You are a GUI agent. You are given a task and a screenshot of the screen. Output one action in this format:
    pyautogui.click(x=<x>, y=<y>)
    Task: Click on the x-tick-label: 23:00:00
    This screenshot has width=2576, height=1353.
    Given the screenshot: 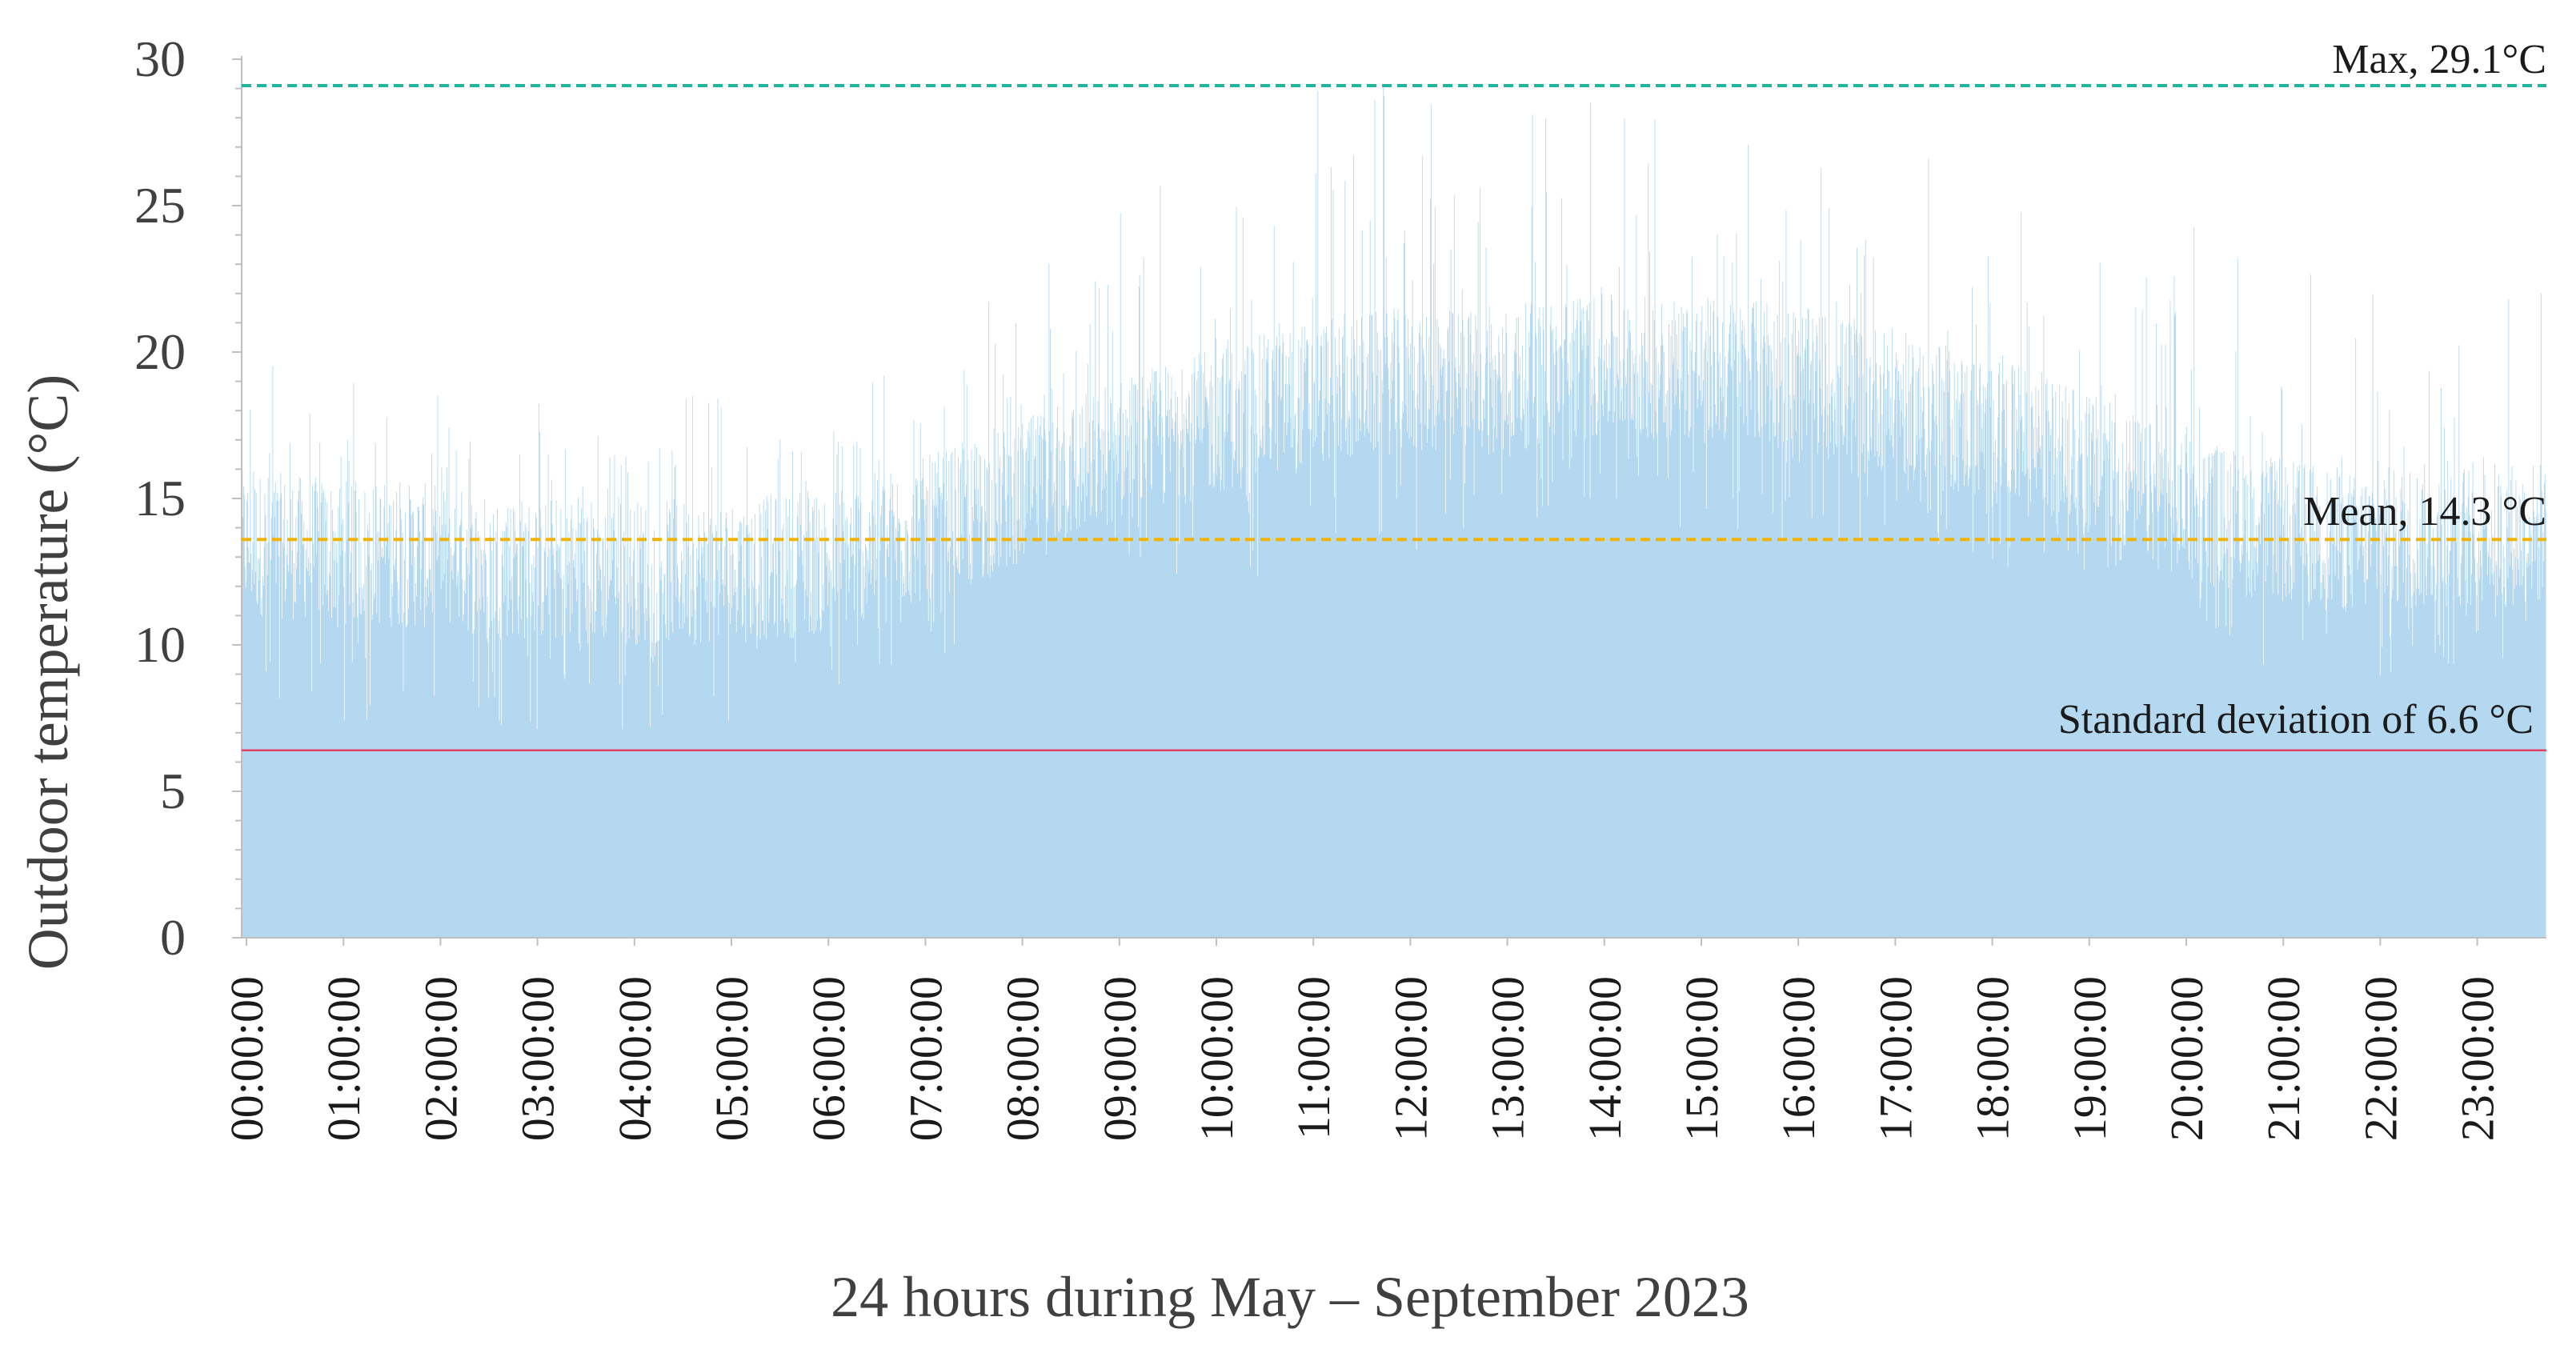 What is the action you would take?
    pyautogui.click(x=2478, y=1058)
    